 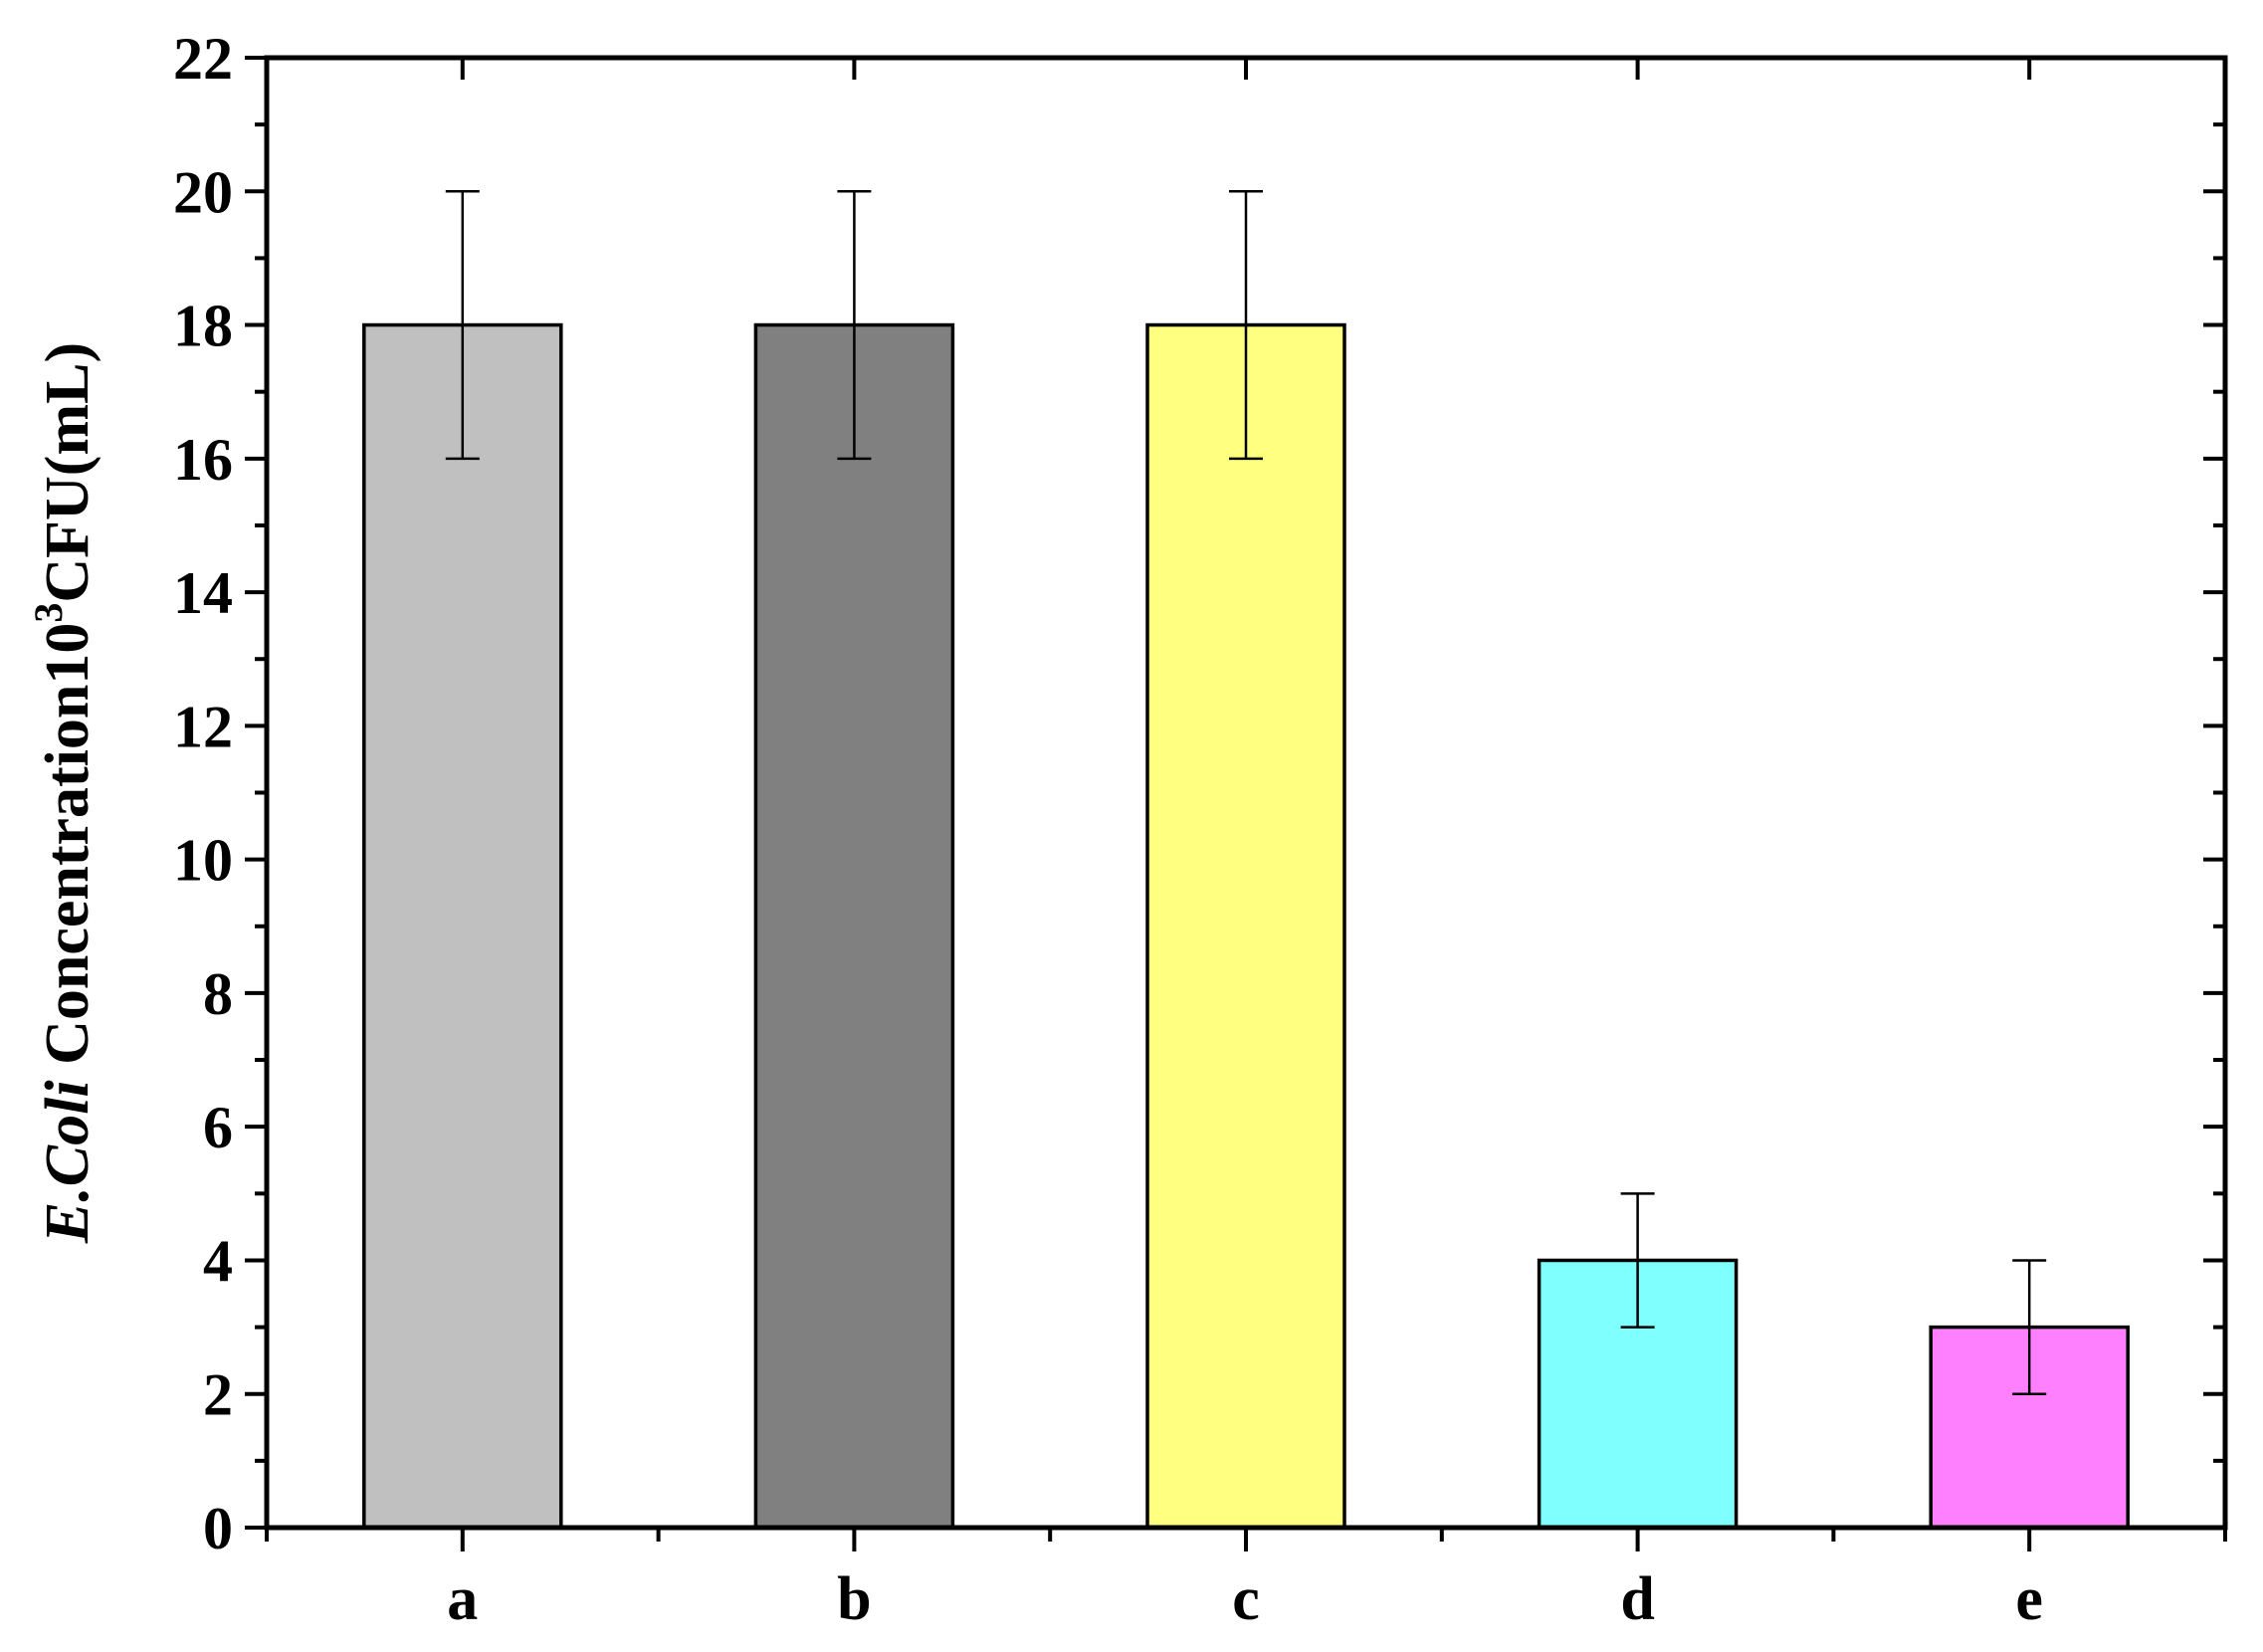 I want to click on y-axis-label: E.Coli Concentration103CFU(mL), so click(x=64, y=793).